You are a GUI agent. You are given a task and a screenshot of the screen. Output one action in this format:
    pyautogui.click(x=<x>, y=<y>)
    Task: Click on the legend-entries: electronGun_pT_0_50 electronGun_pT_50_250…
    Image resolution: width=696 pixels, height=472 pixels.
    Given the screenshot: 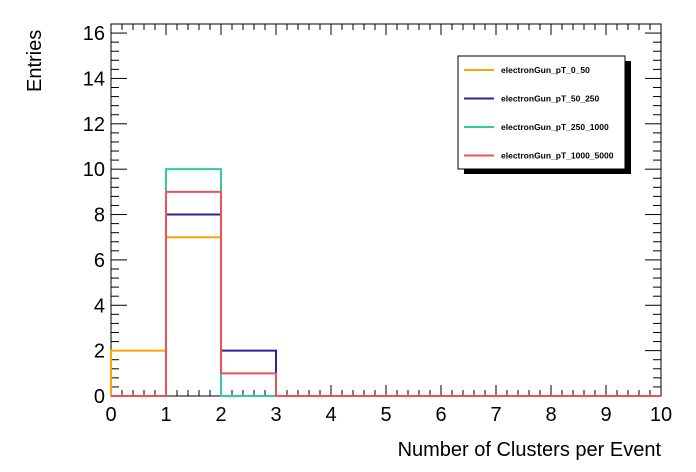 What is the action you would take?
    pyautogui.click(x=539, y=113)
    